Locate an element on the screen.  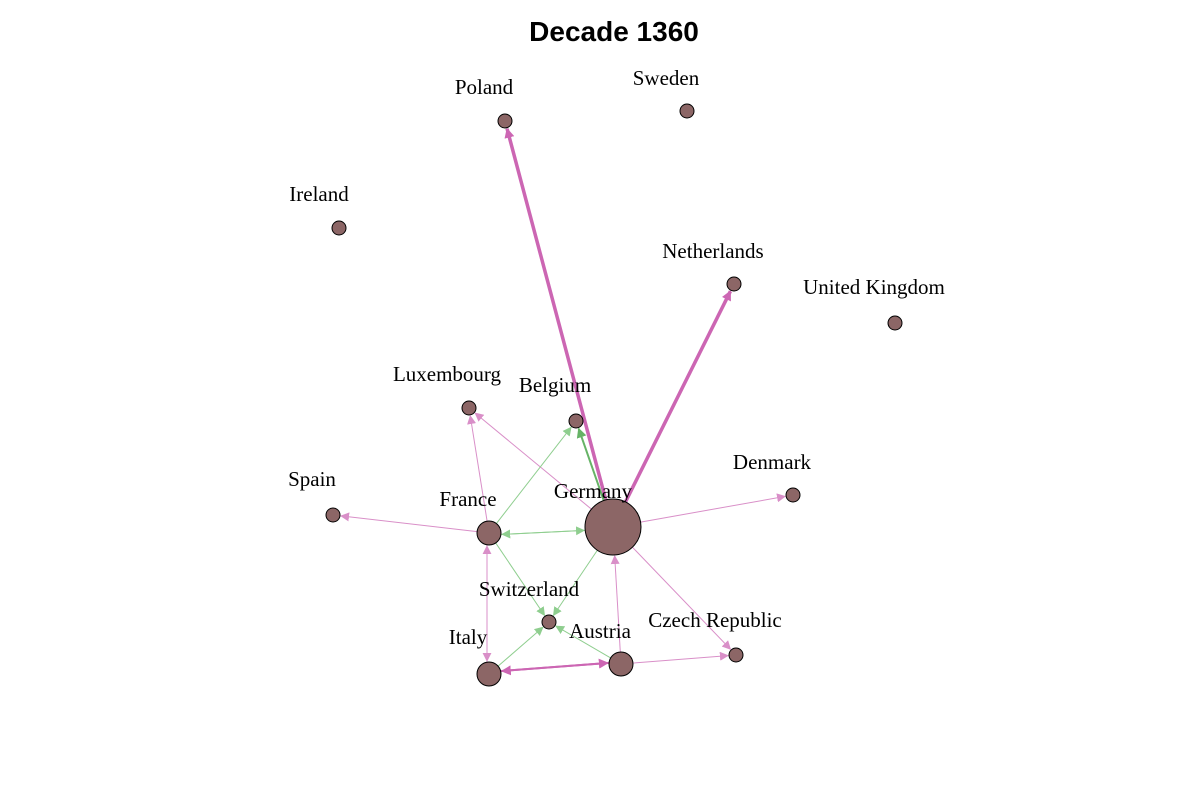
edge-france-to-luxembourg is located at coordinates (477, 468).